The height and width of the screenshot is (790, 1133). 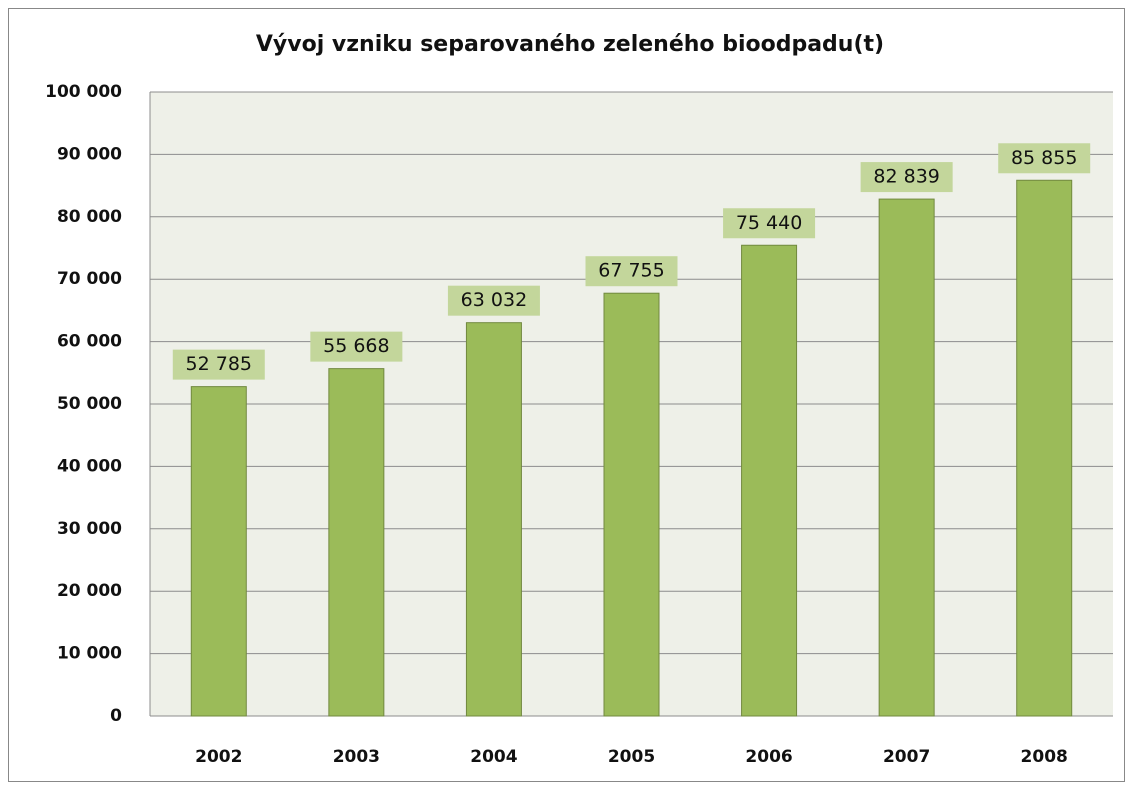 What do you see at coordinates (631, 757) in the screenshot?
I see `x-tick-label: 2005` at bounding box center [631, 757].